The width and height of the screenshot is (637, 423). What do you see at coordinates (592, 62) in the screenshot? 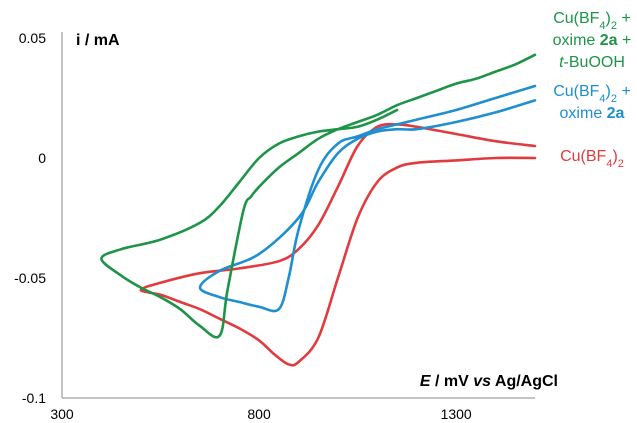
I see `series-label: t-BuOOH` at bounding box center [592, 62].